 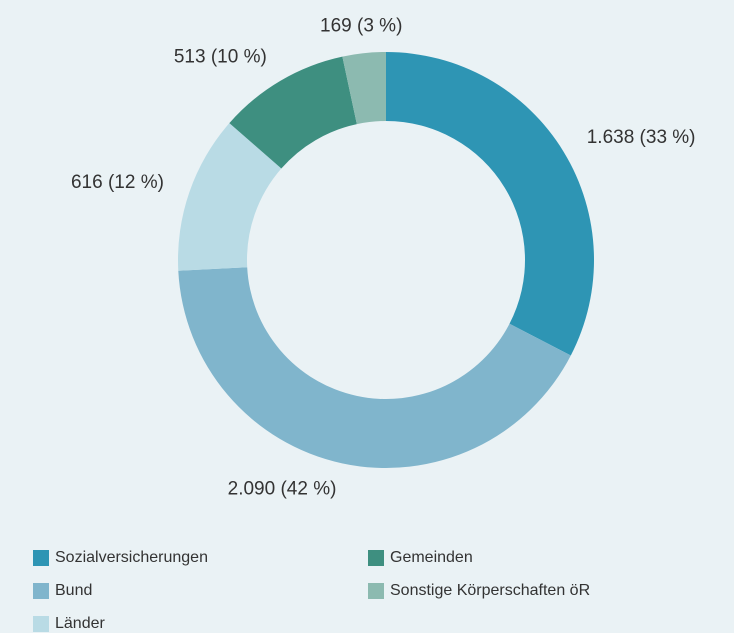 I want to click on data-label: 169 (3 %), so click(x=361, y=25).